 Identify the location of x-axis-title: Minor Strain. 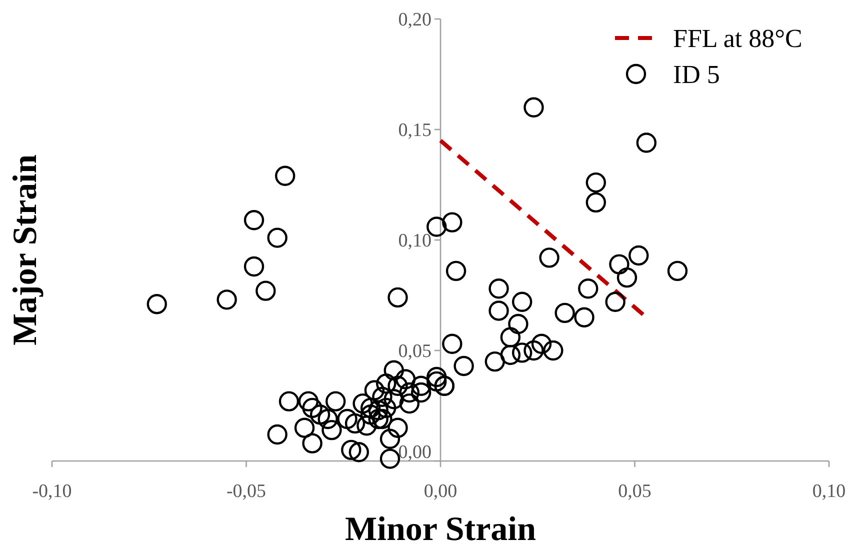
(440, 529).